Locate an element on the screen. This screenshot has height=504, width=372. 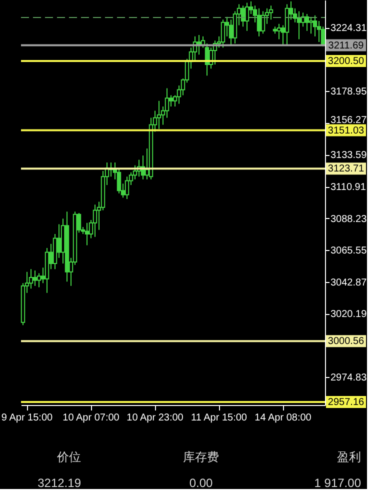
y-tick-label: 3178.95 is located at coordinates (349, 92).